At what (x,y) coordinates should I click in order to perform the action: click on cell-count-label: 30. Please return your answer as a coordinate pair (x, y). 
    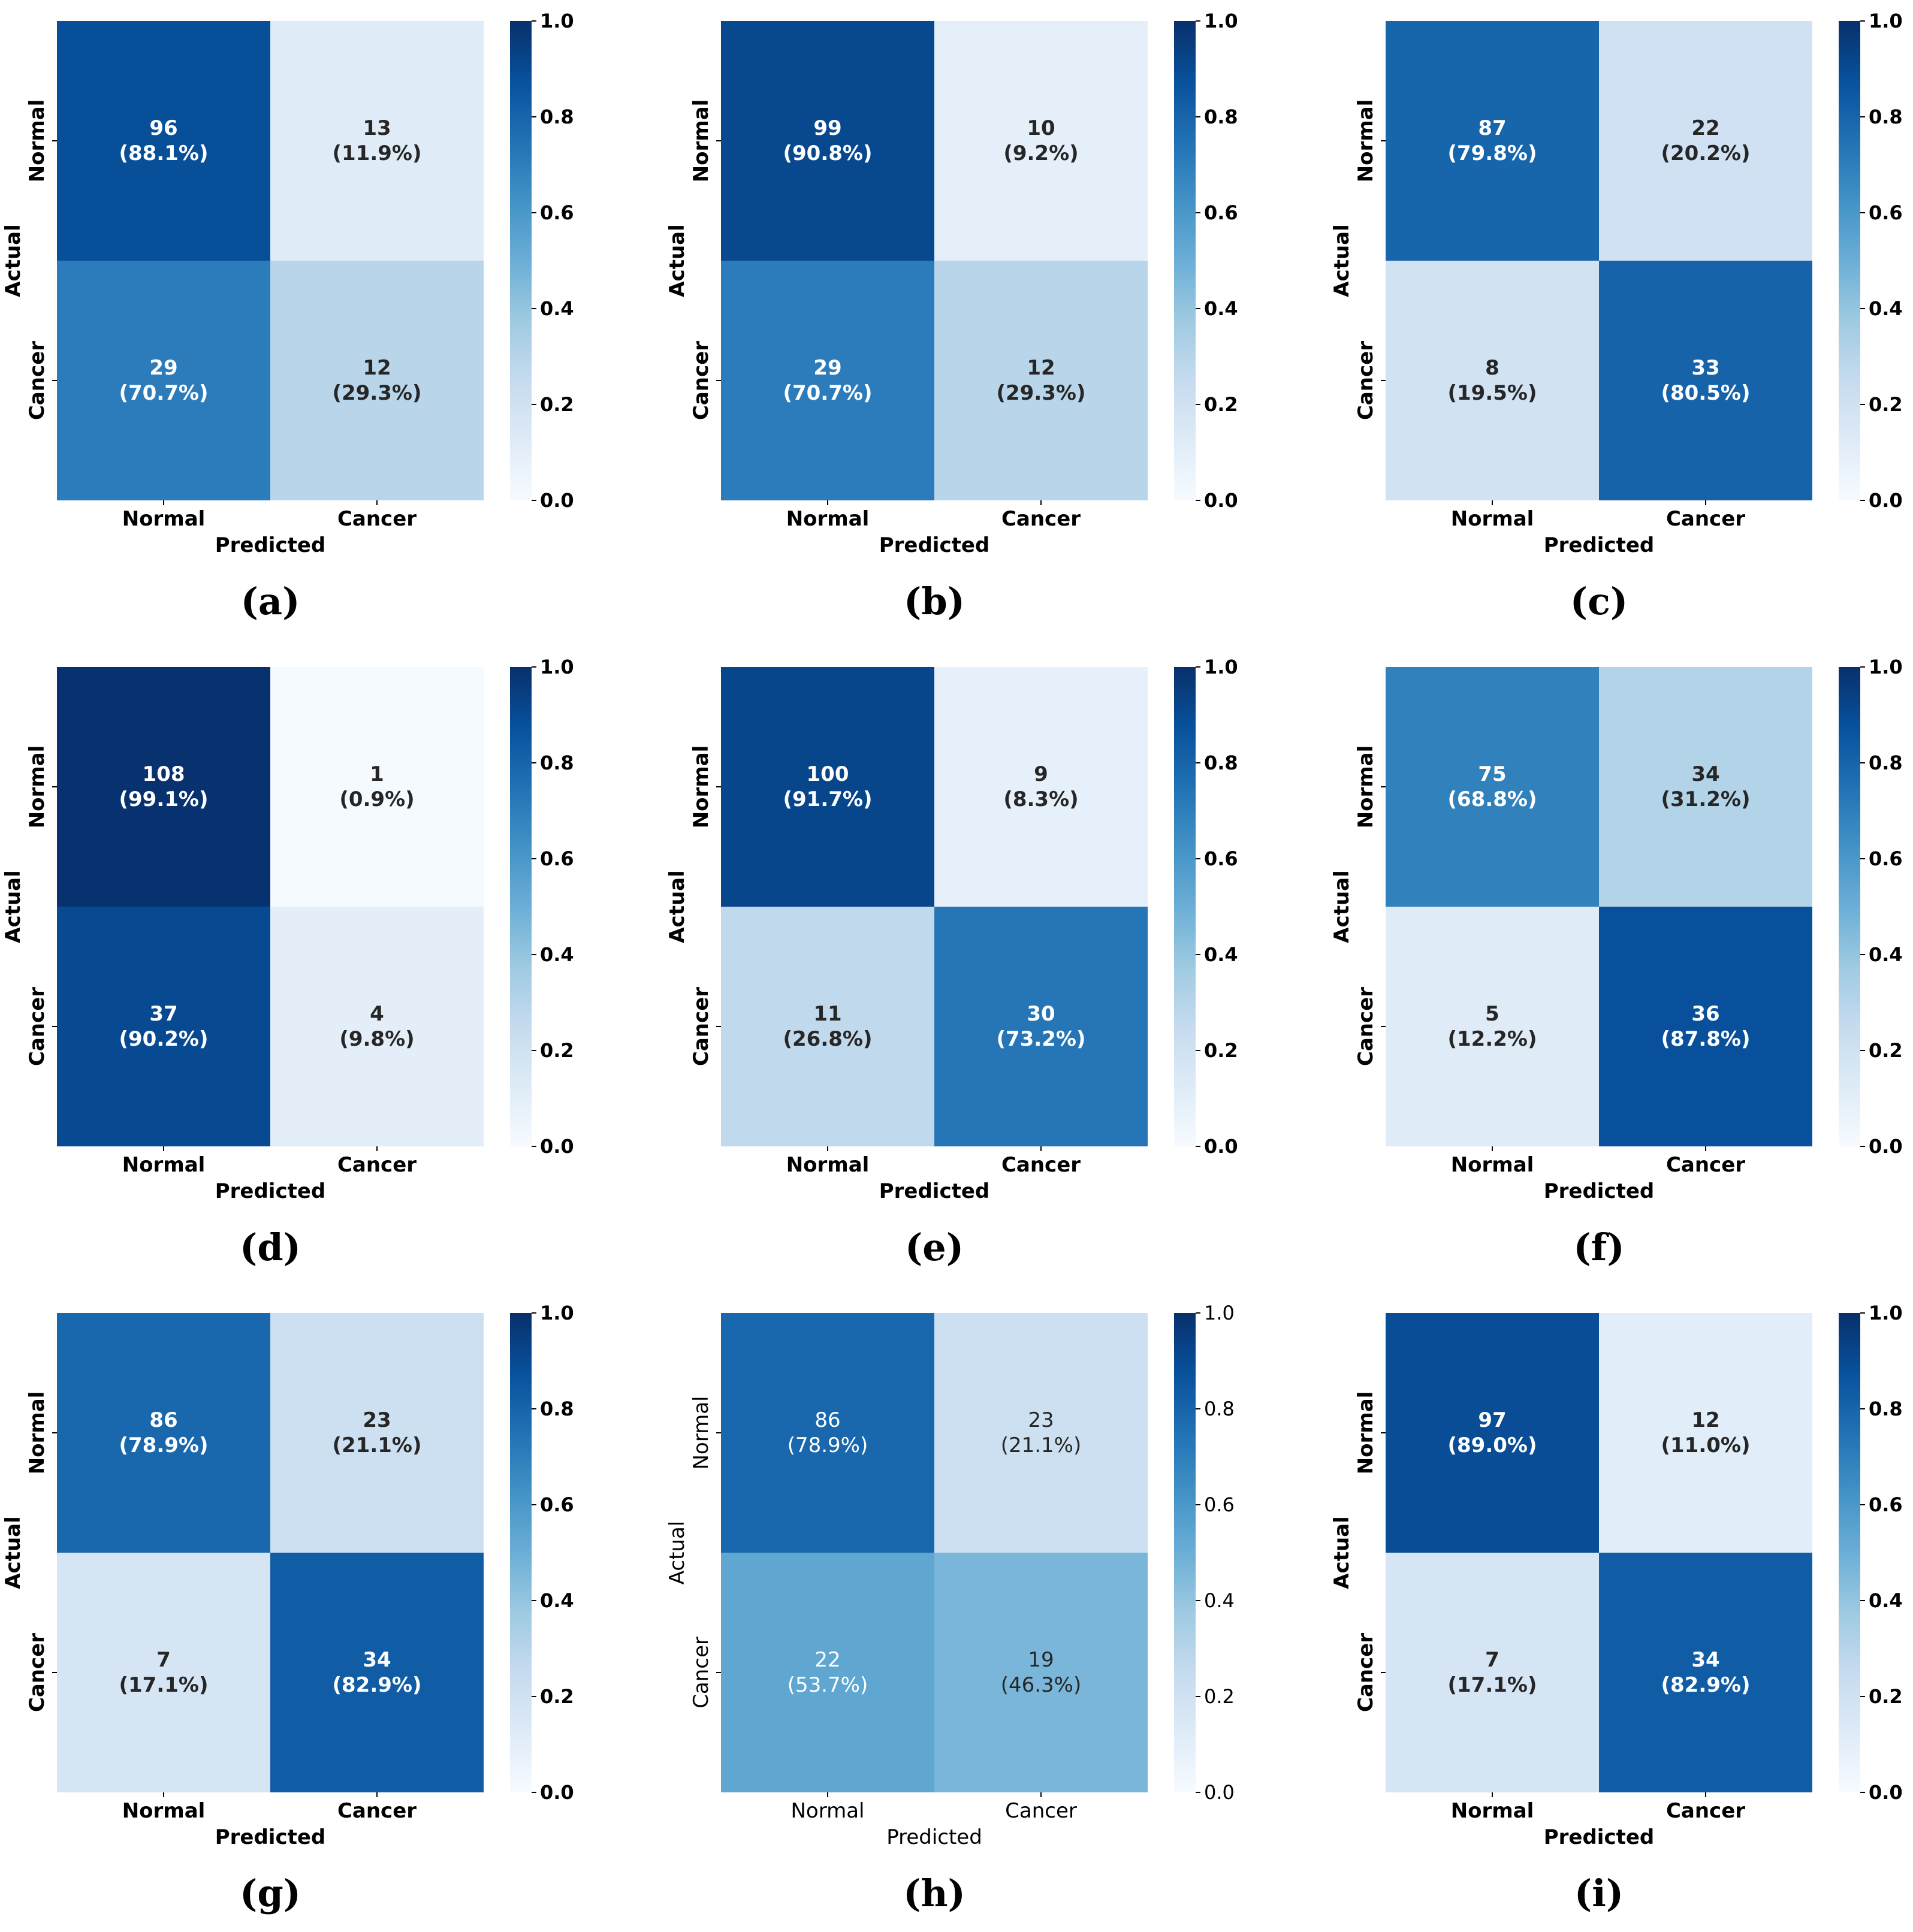
    Looking at the image, I should click on (1041, 1014).